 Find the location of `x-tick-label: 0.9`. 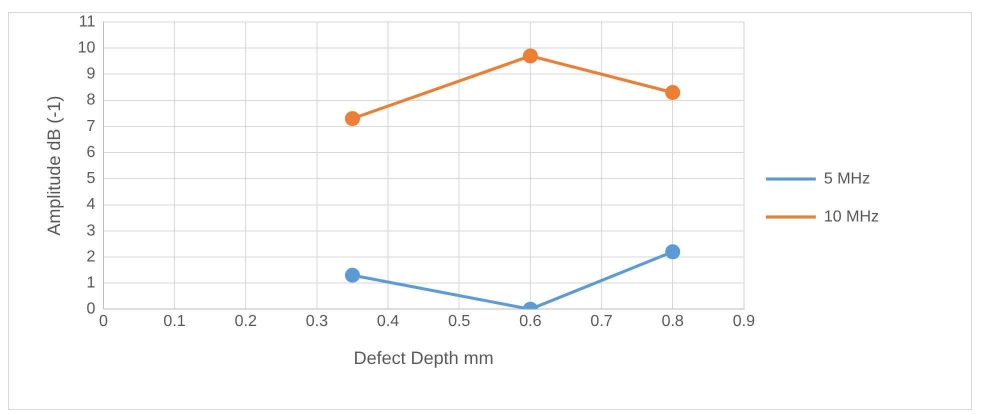

x-tick-label: 0.9 is located at coordinates (744, 321).